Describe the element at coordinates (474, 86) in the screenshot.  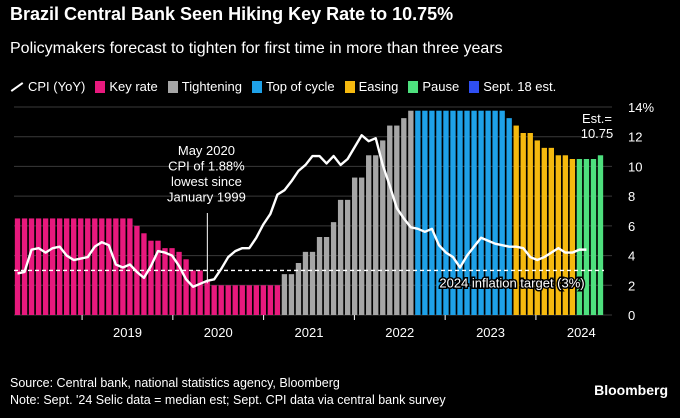
I see `legend-swatch-estimate` at that location.